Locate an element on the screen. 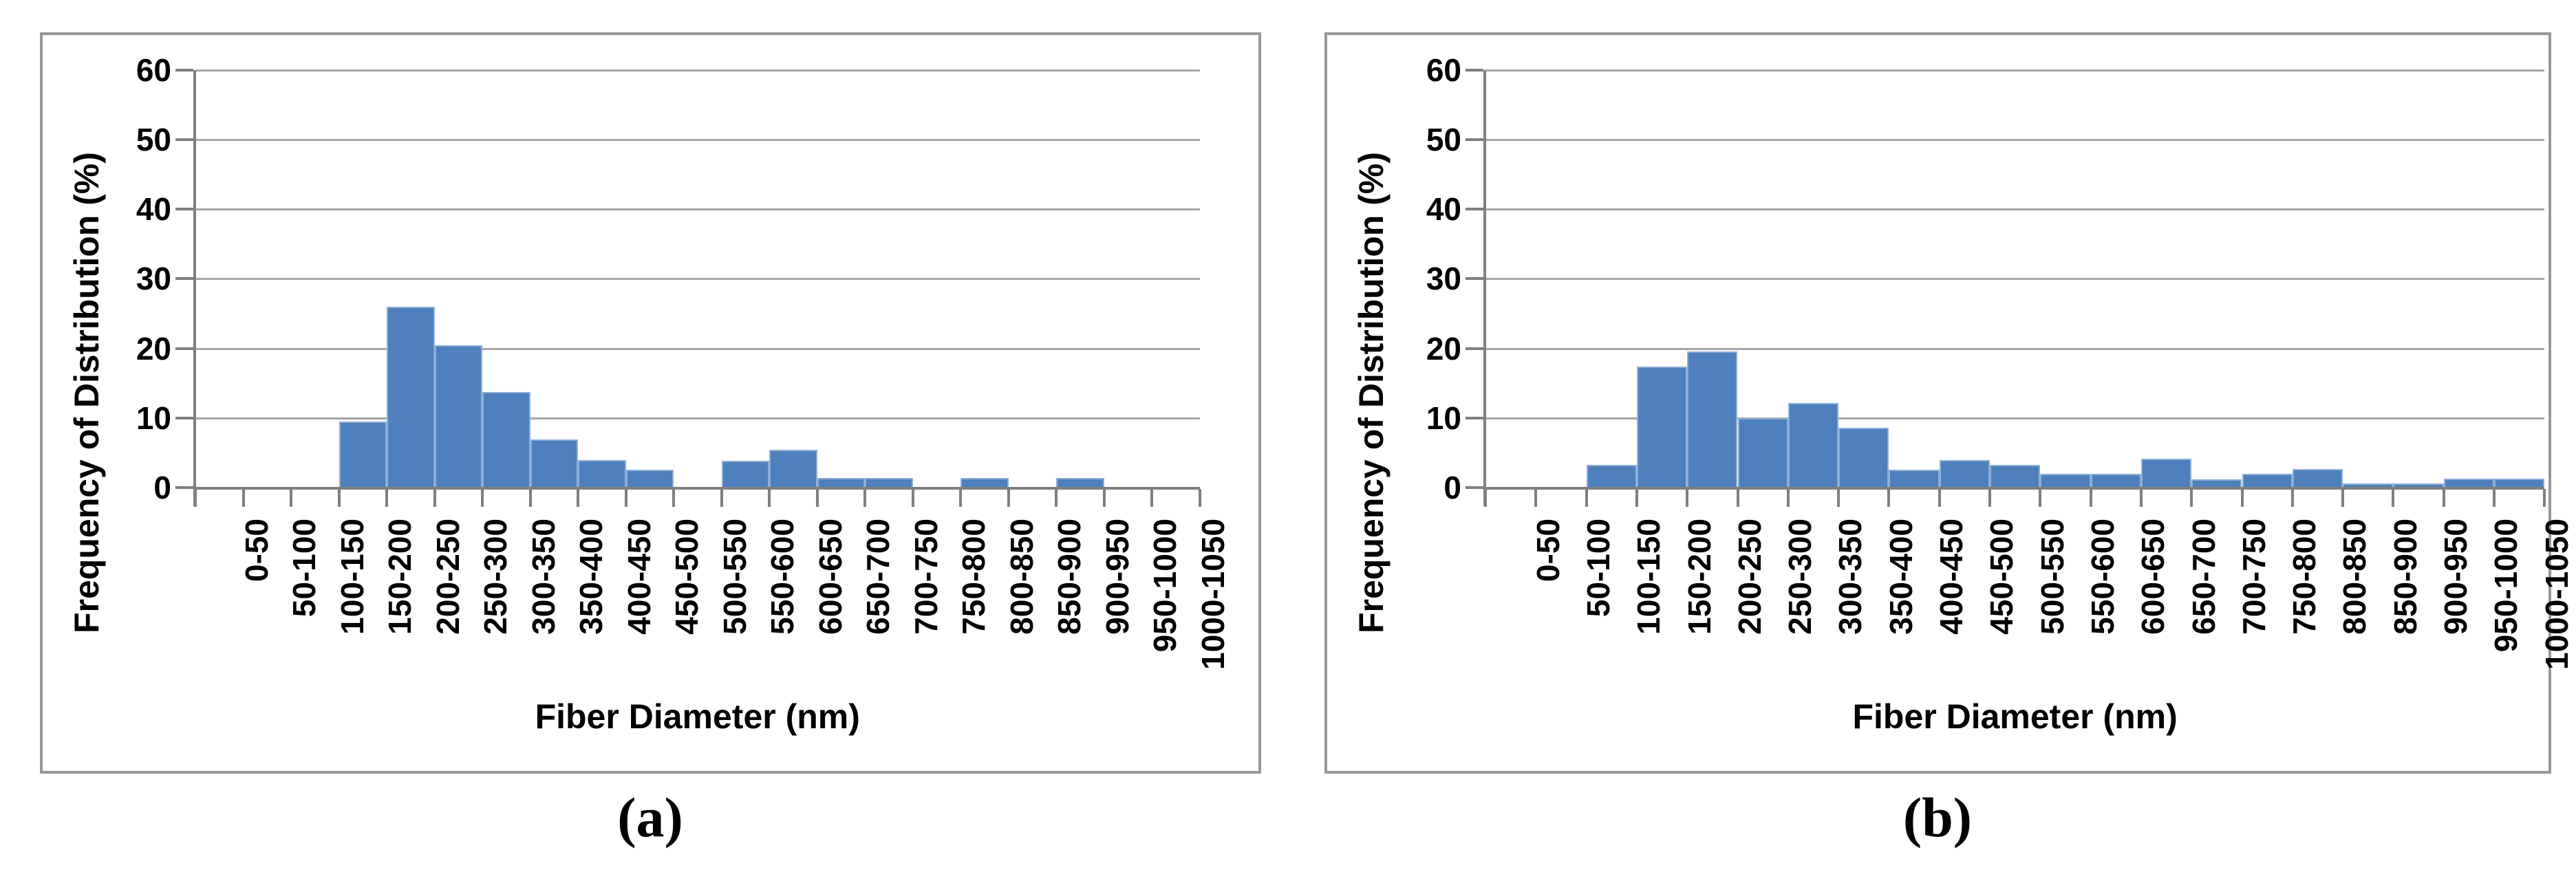 The height and width of the screenshot is (872, 2576). x-tick-label-150-200: 150-200 is located at coordinates (400, 577).